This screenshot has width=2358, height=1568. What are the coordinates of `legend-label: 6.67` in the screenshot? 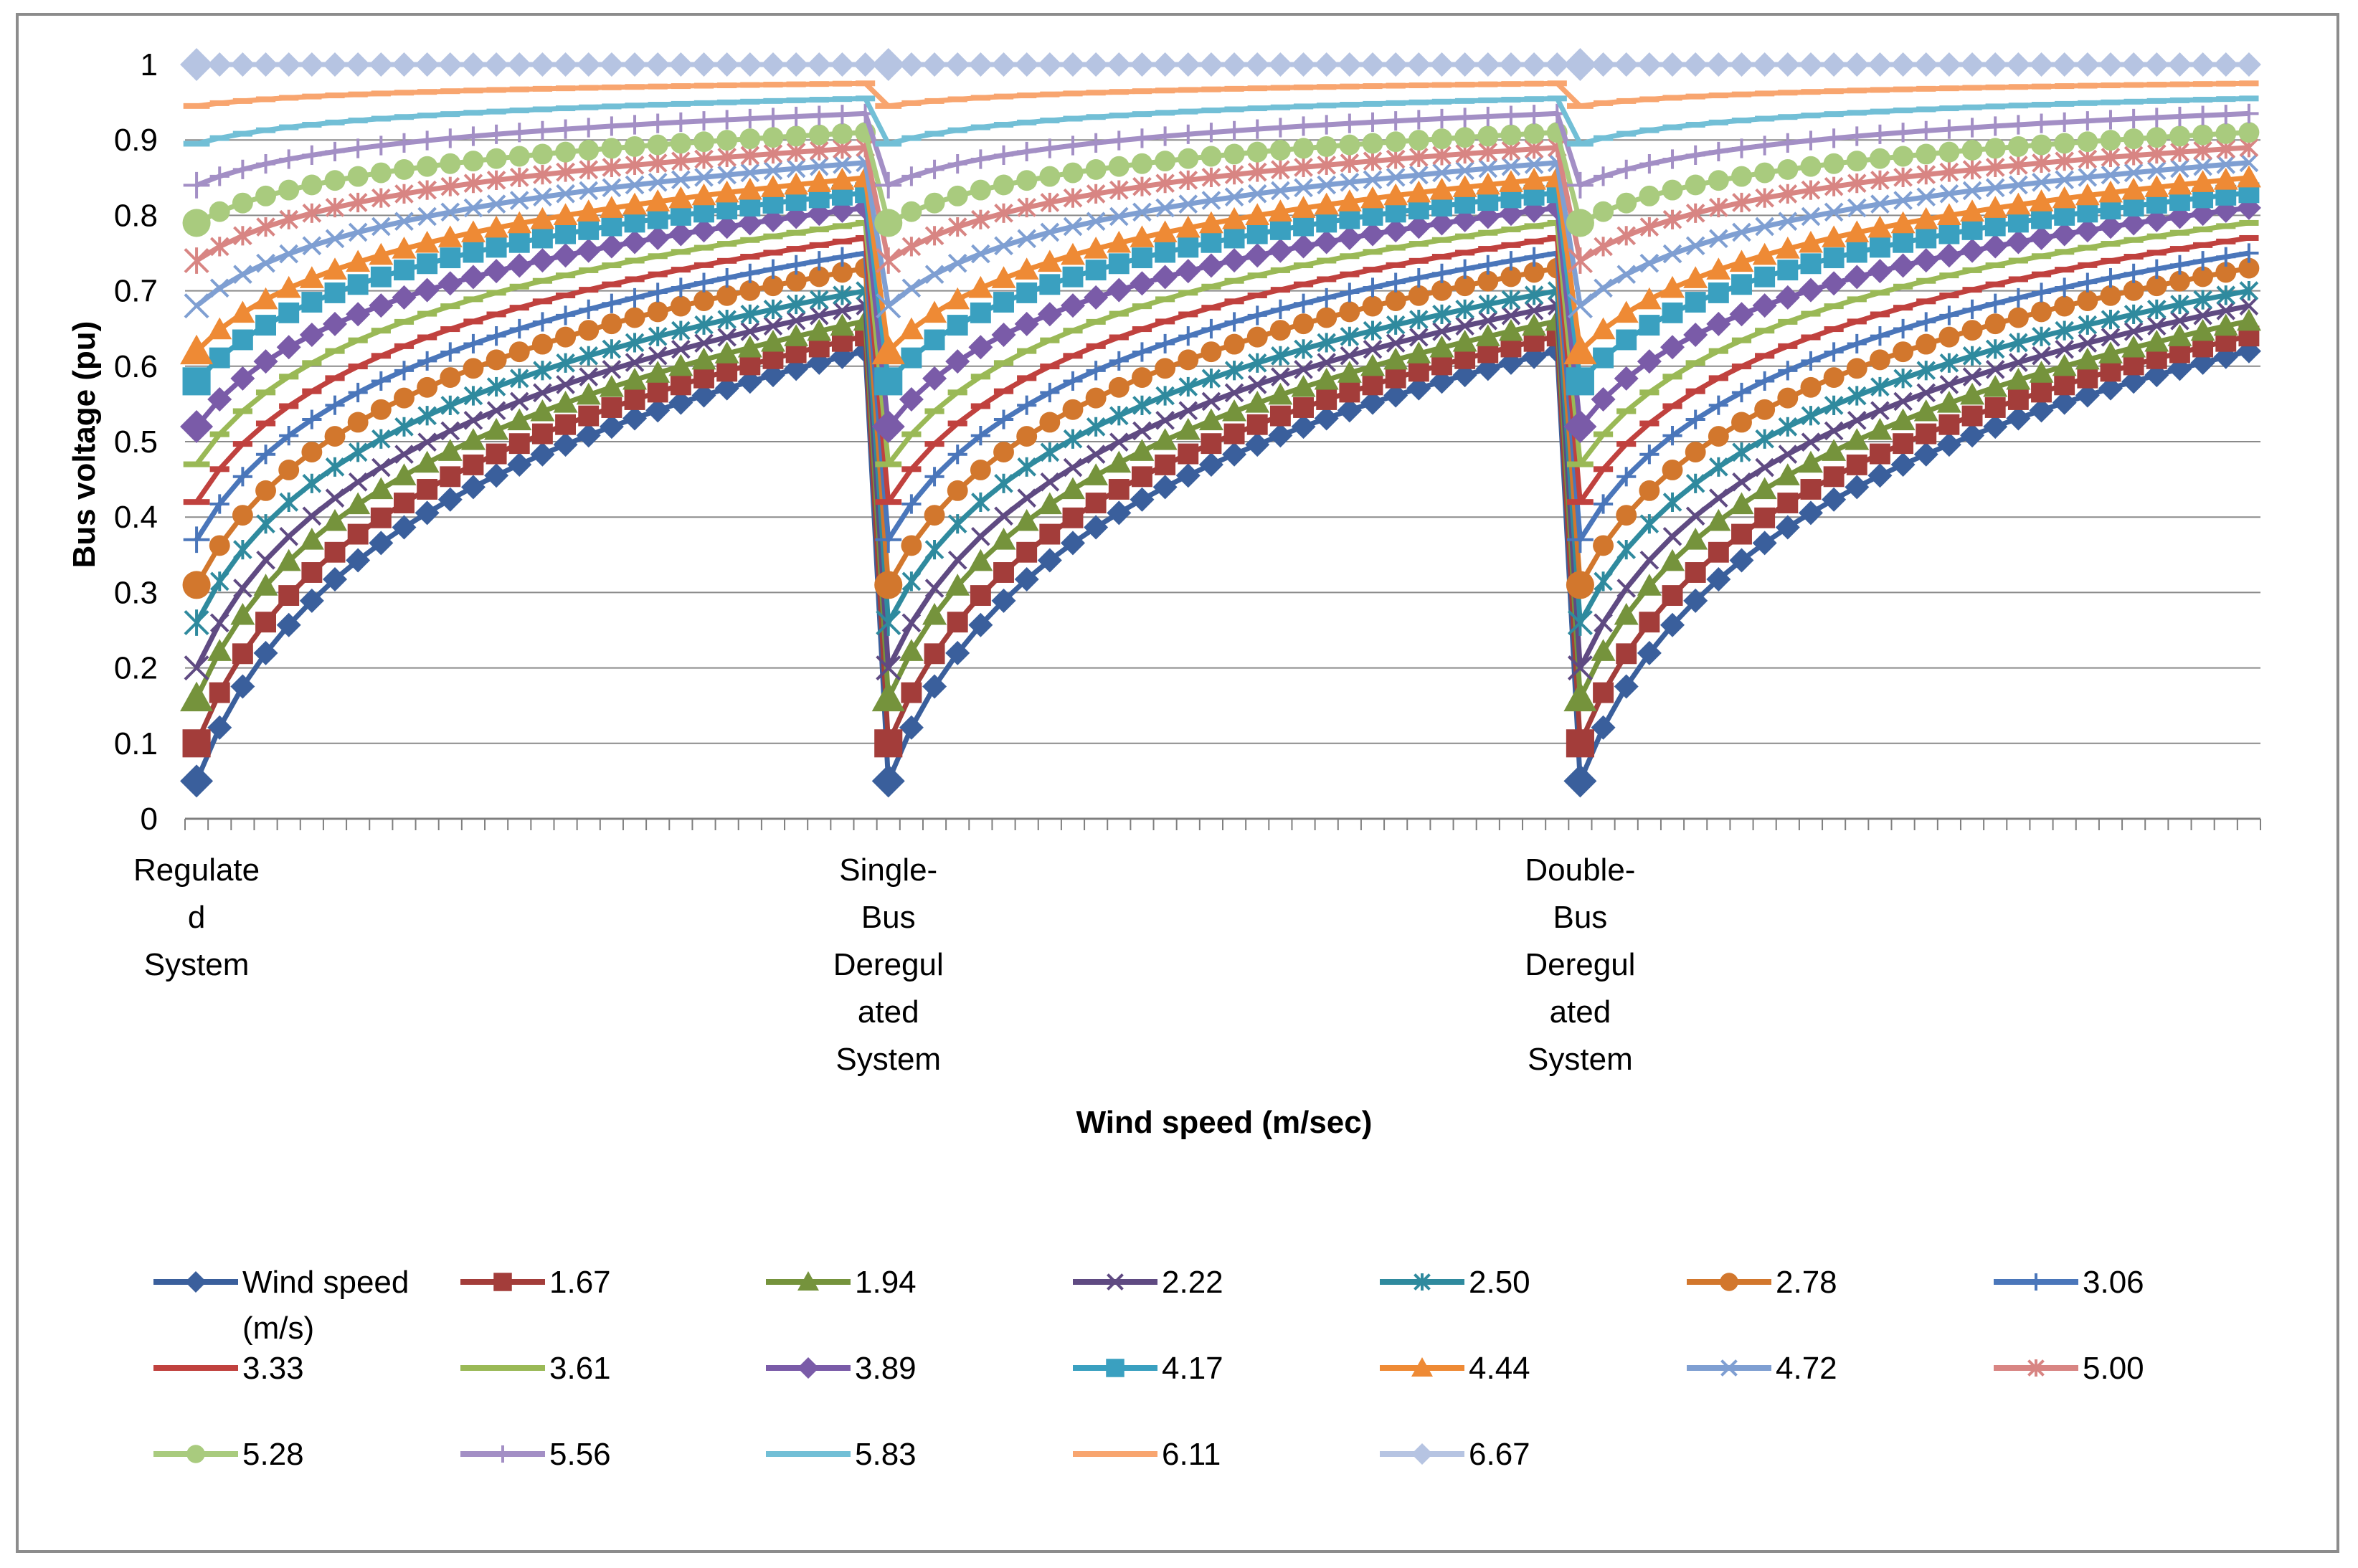 It's located at (1499, 1454).